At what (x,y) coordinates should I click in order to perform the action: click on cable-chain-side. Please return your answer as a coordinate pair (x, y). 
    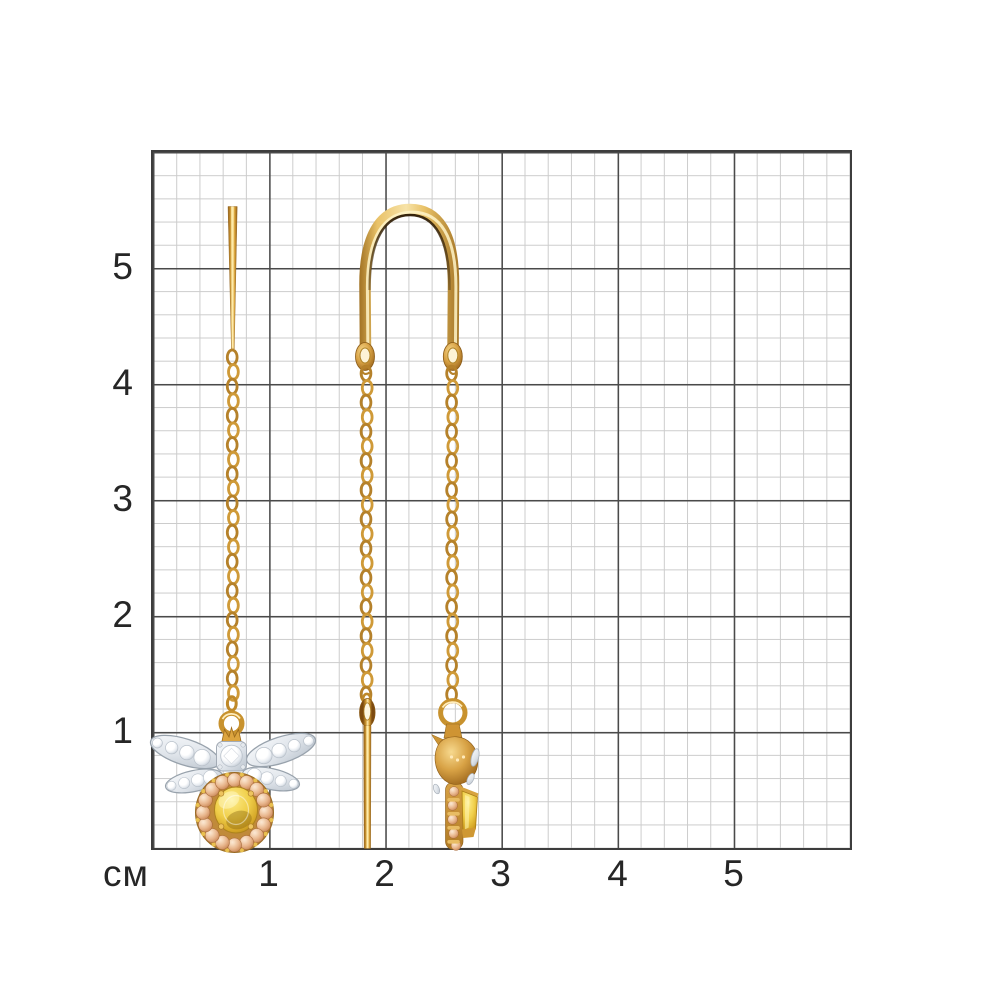
    Looking at the image, I should click on (452, 534).